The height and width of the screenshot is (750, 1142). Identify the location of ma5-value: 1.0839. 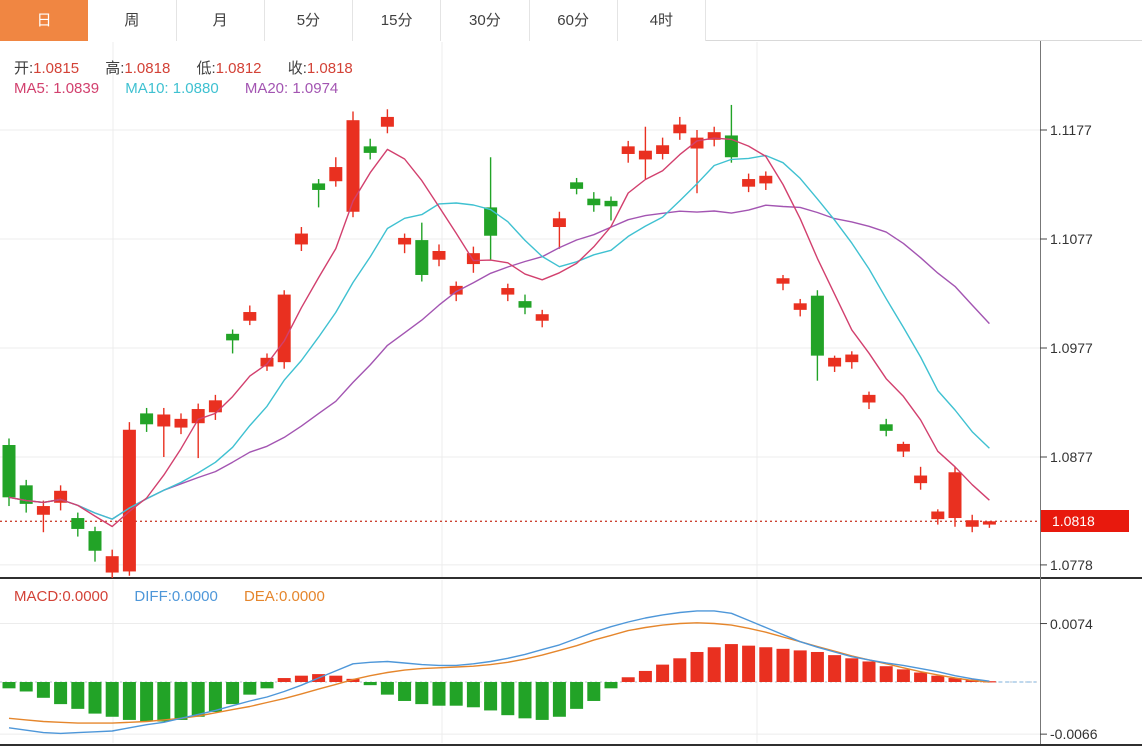
(76, 88).